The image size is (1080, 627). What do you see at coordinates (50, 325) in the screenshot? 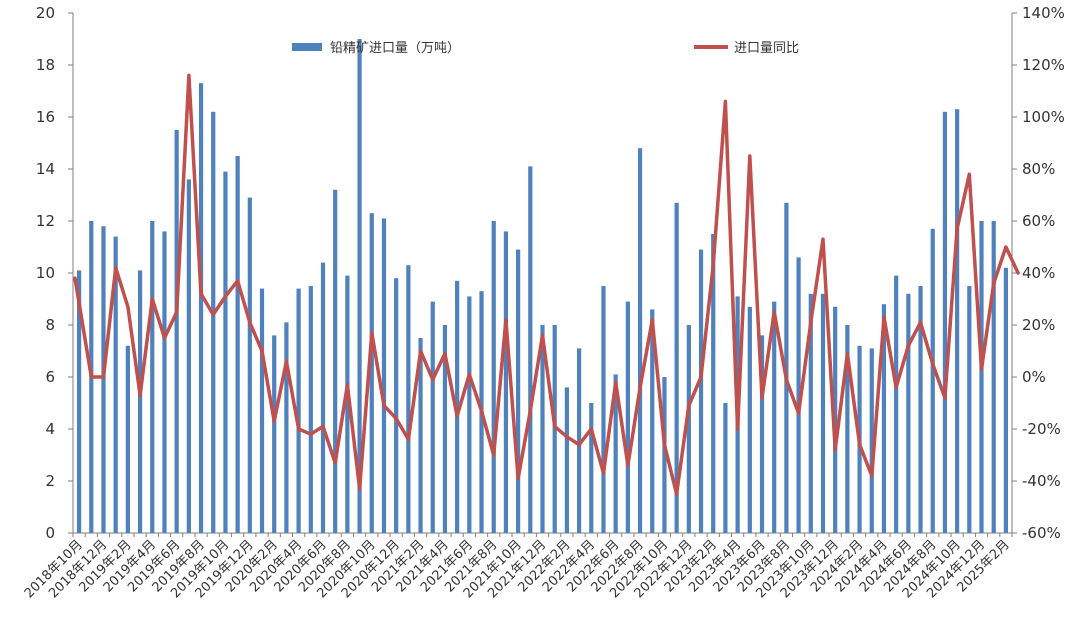
I see `y-left-tick-label: 8` at bounding box center [50, 325].